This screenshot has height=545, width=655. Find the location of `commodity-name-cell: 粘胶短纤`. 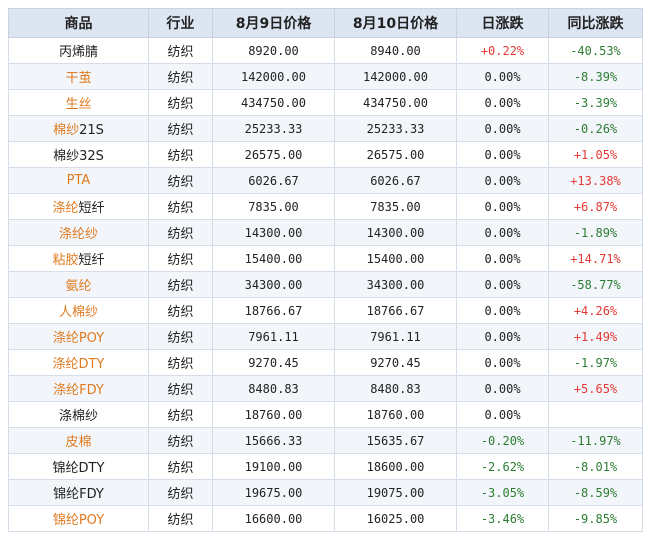

commodity-name-cell: 粘胶短纤 is located at coordinates (78, 258).